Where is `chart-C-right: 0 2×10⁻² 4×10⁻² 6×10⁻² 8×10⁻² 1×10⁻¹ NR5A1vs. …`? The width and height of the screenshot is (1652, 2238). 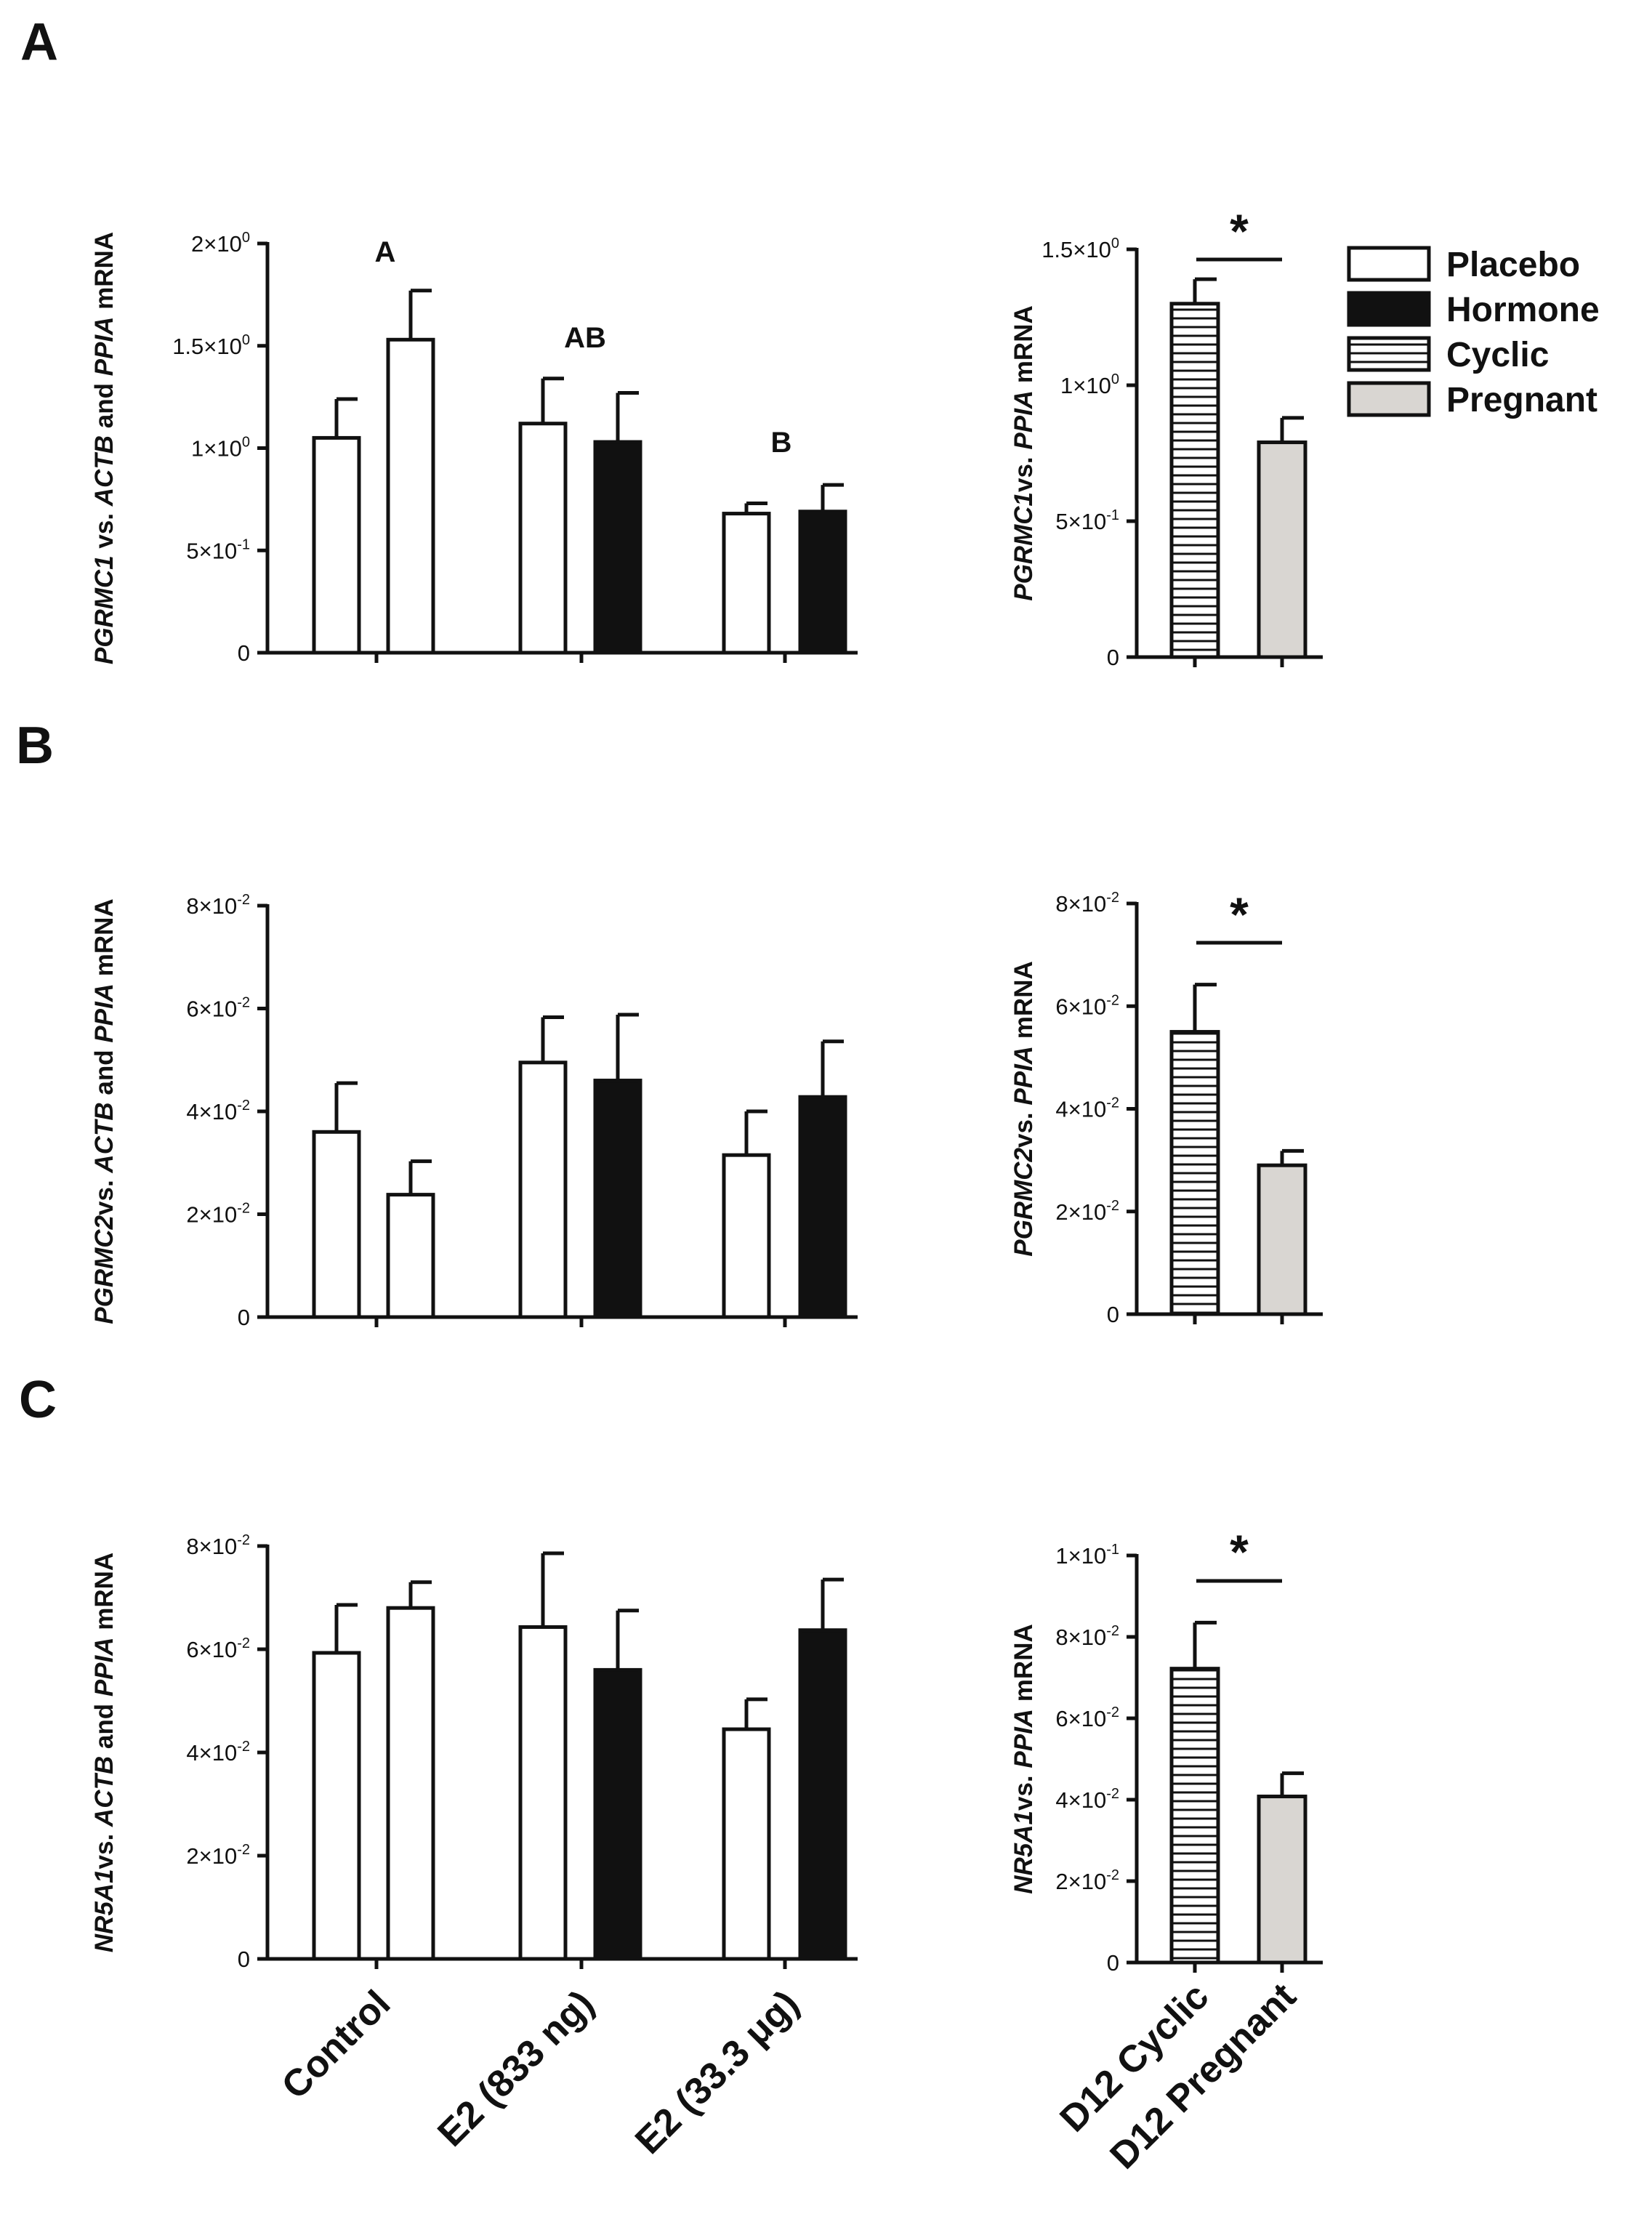 chart-C-right: 0 2×10⁻² 4×10⁻² 6×10⁻² 8×10⁻² 1×10⁻¹ NR5A1vs. … is located at coordinates (1166, 1750).